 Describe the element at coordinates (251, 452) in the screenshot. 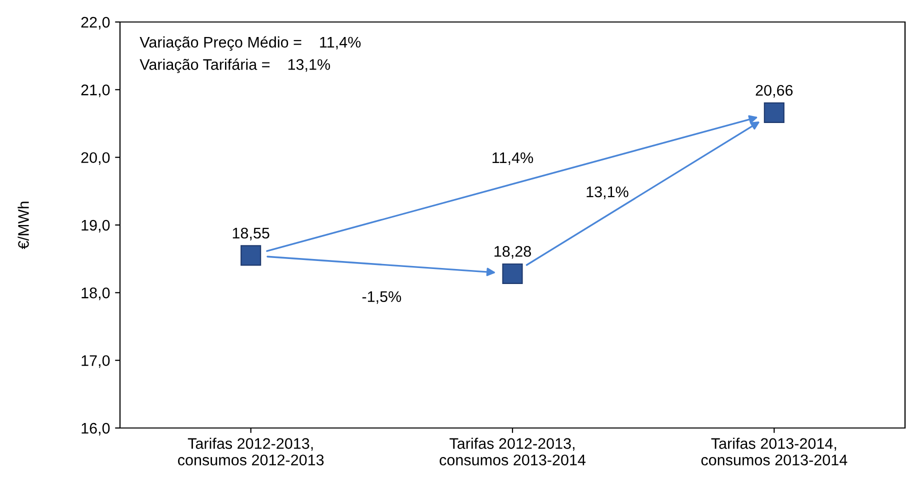

I see `x-tick-label: Tarifas 2012-2013, consumos 2012-2013` at that location.